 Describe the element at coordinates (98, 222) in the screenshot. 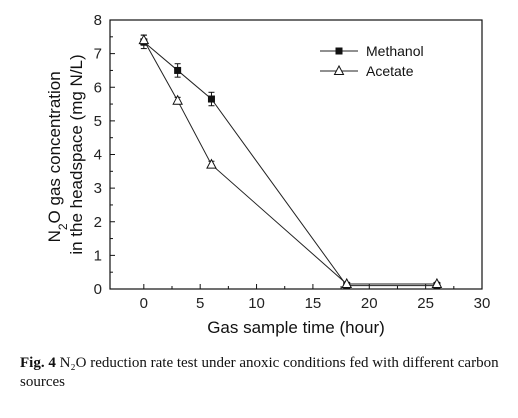

I see `y-tick-label: 2` at that location.